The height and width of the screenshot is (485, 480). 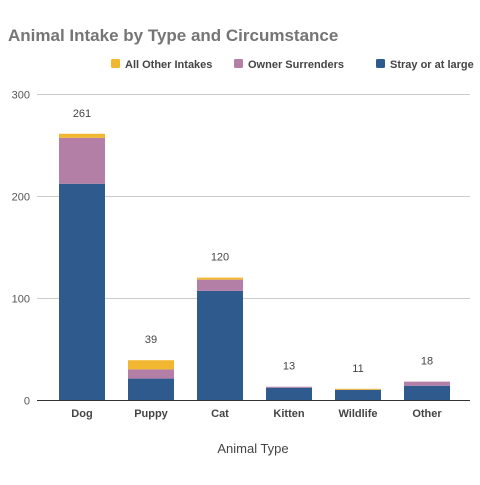 I want to click on x-axis-title: Animal Type, so click(x=252, y=448).